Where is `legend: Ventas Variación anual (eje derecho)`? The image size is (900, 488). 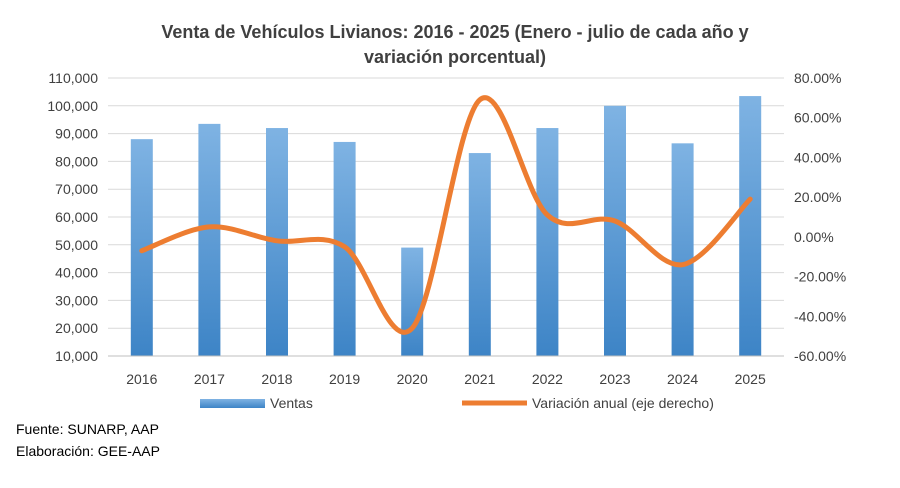
legend: Ventas Variación anual (eje derecho) is located at coordinates (457, 403).